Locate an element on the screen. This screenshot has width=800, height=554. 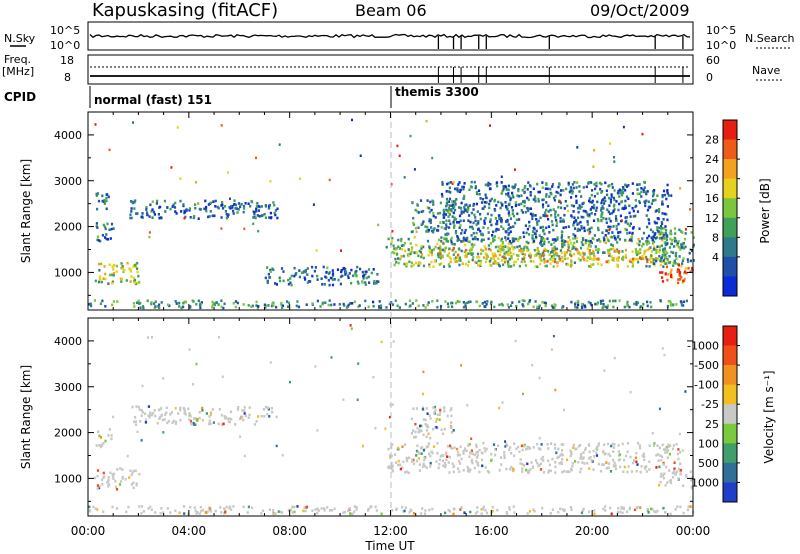
noise-search-spikes is located at coordinates (560, 42).